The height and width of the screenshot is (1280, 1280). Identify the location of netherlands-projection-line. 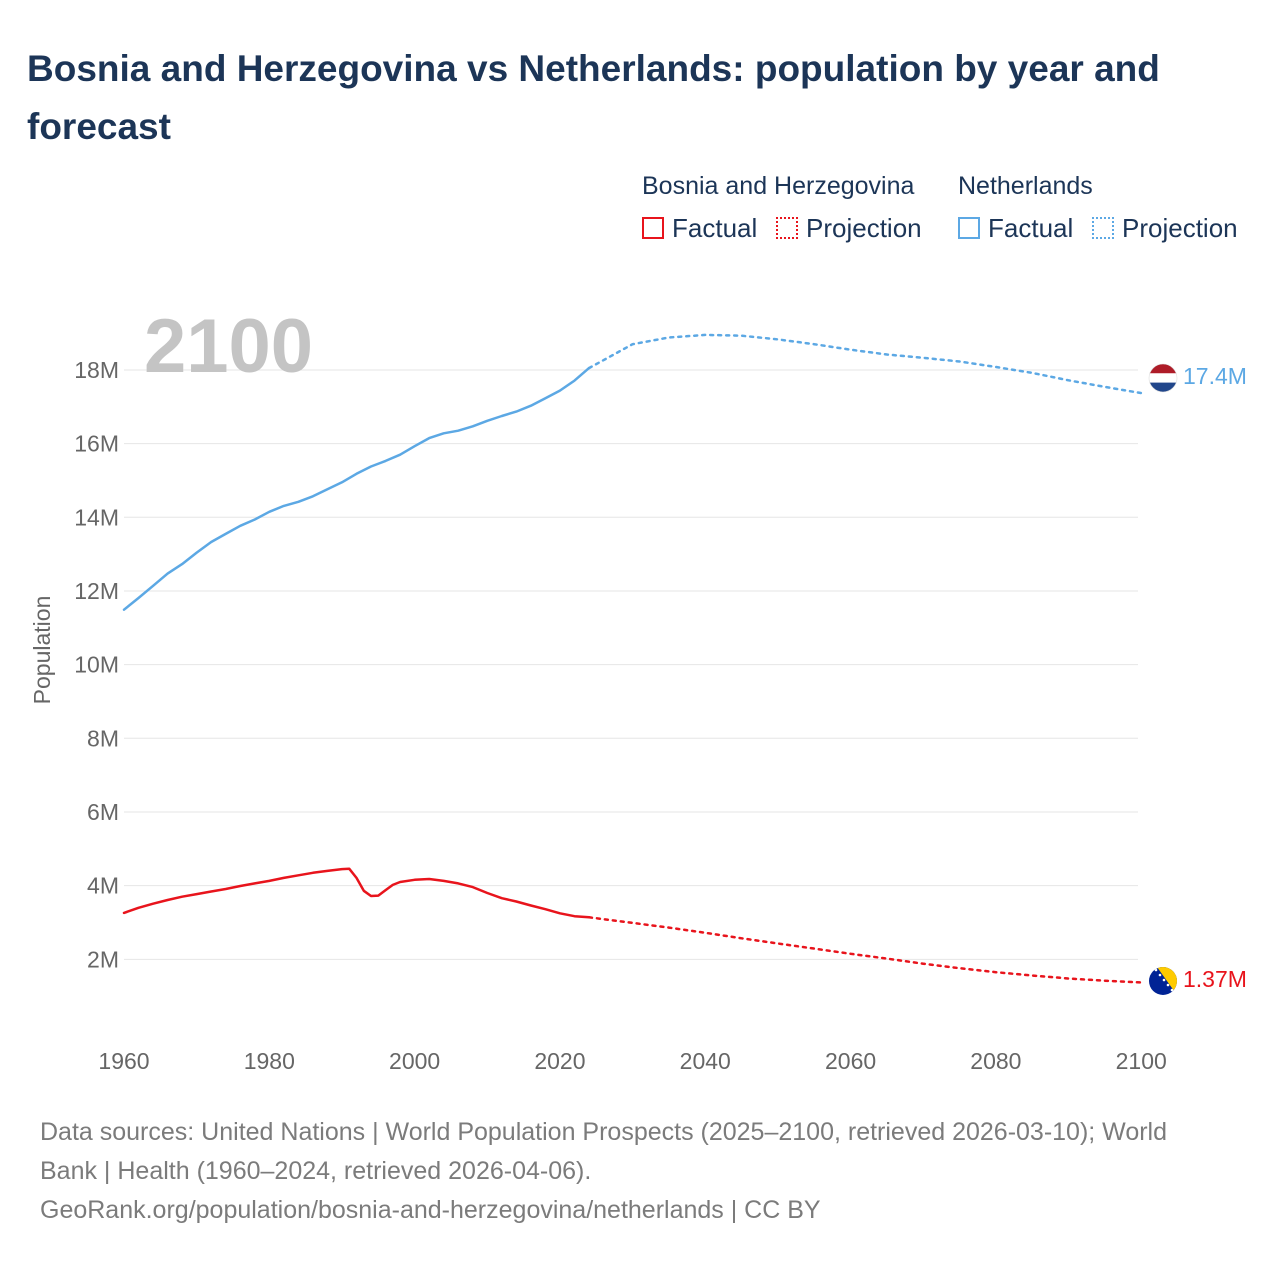
(865, 364).